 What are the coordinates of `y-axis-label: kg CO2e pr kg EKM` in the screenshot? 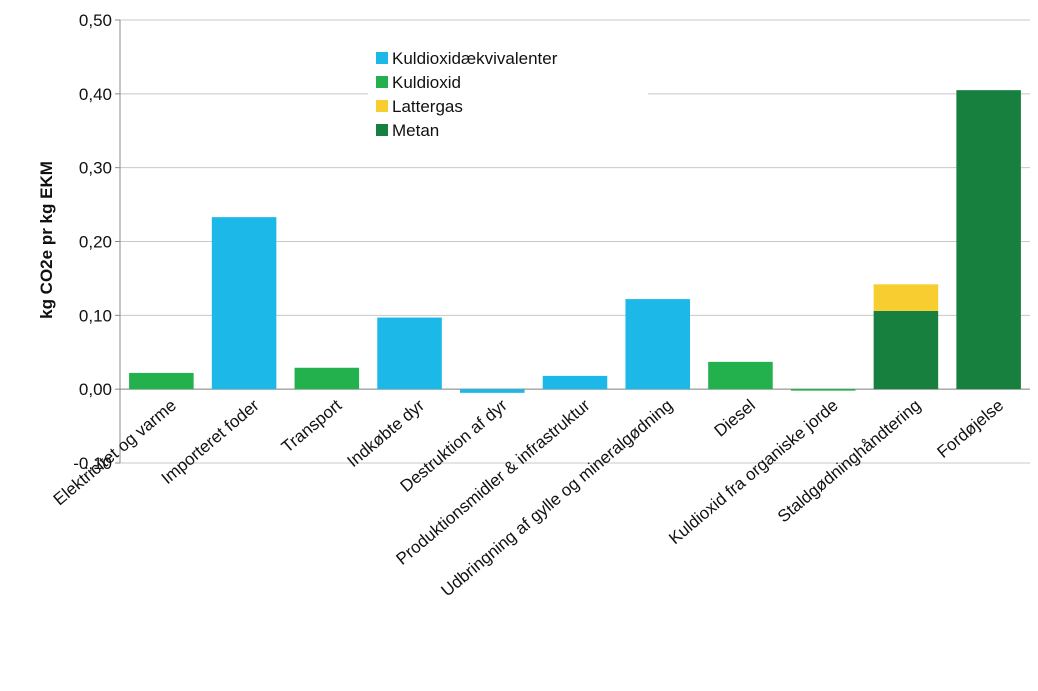 It's located at (46, 240).